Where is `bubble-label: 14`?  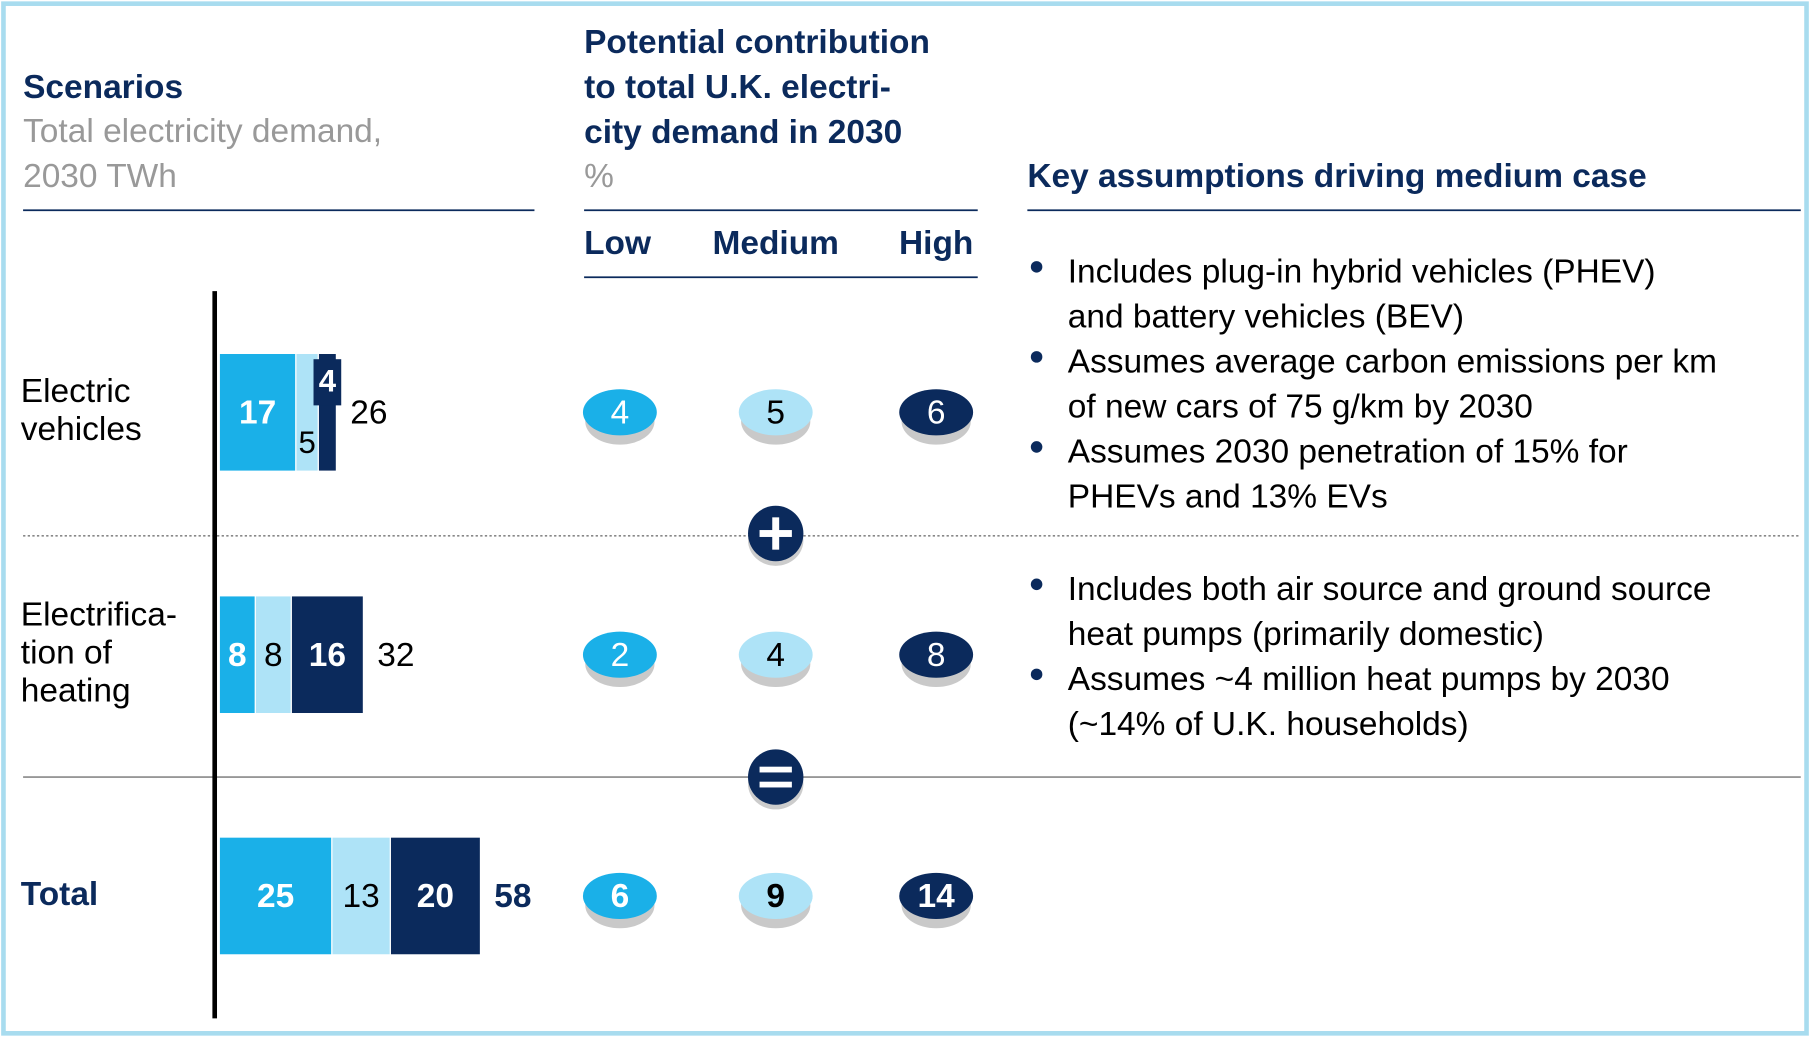
bubble-label: 14 is located at coordinates (937, 896).